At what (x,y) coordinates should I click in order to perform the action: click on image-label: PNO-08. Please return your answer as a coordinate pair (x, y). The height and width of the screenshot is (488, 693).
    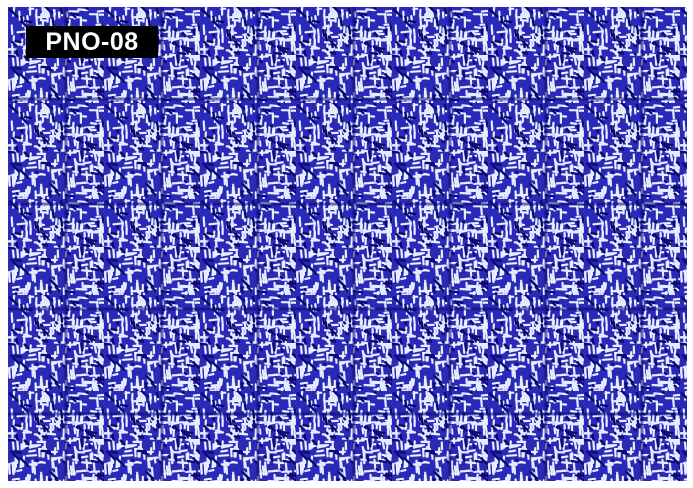
    Looking at the image, I should click on (92, 42).